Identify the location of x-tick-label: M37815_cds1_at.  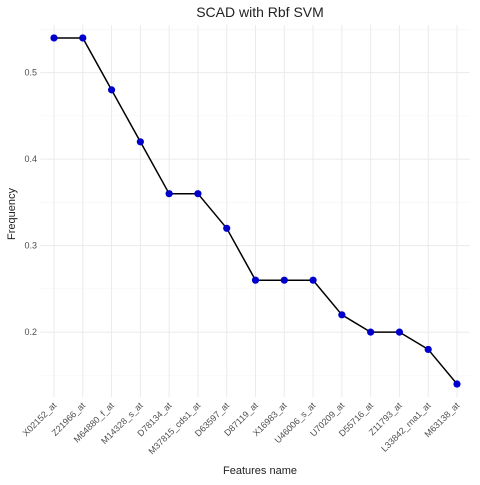
(174, 428).